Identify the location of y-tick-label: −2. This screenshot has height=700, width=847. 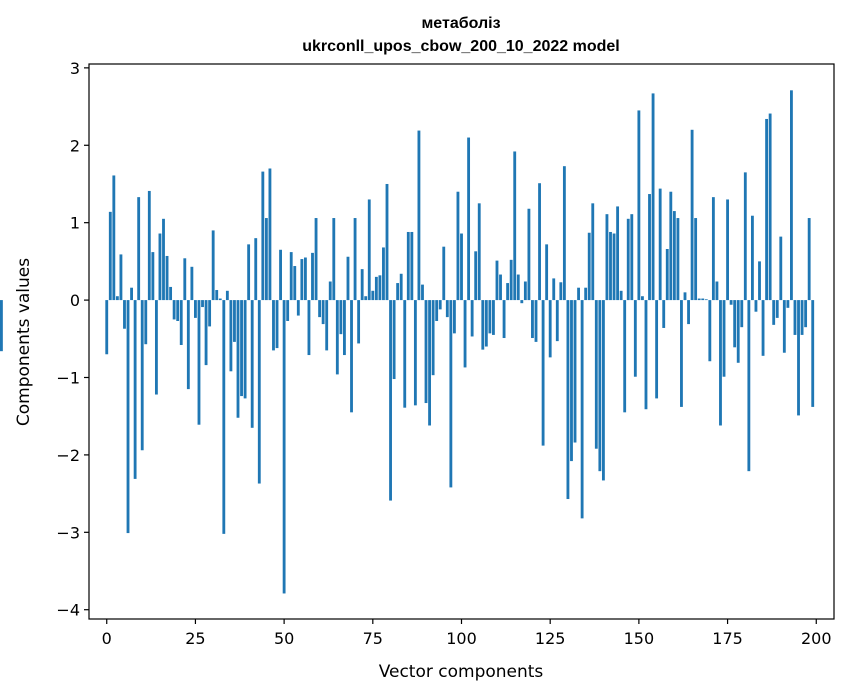
(68, 455).